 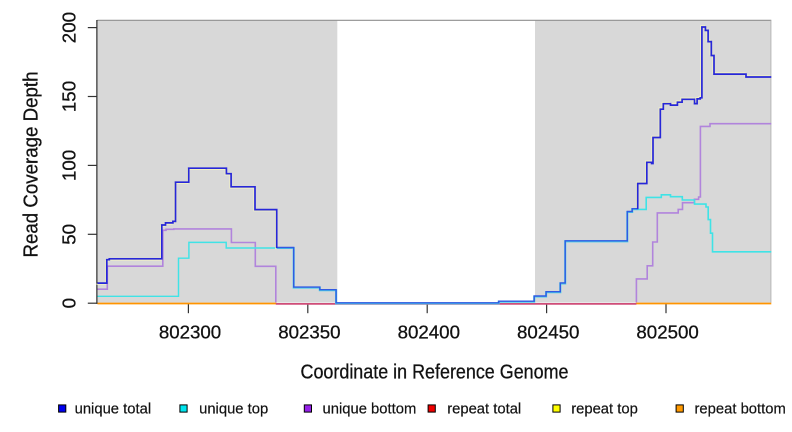 What do you see at coordinates (69, 234) in the screenshot?
I see `svg-text: 50` at bounding box center [69, 234].